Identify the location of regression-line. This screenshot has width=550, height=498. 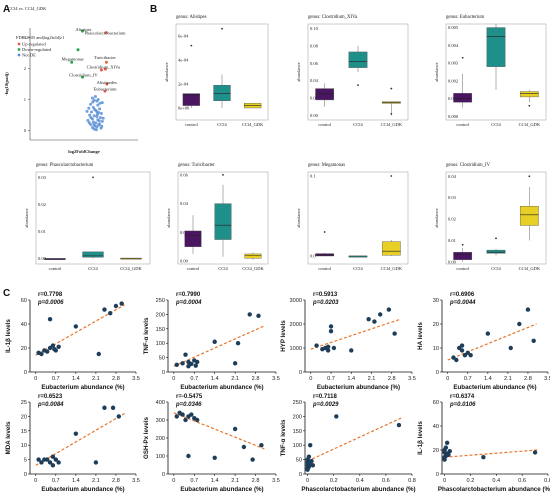
(492, 342).